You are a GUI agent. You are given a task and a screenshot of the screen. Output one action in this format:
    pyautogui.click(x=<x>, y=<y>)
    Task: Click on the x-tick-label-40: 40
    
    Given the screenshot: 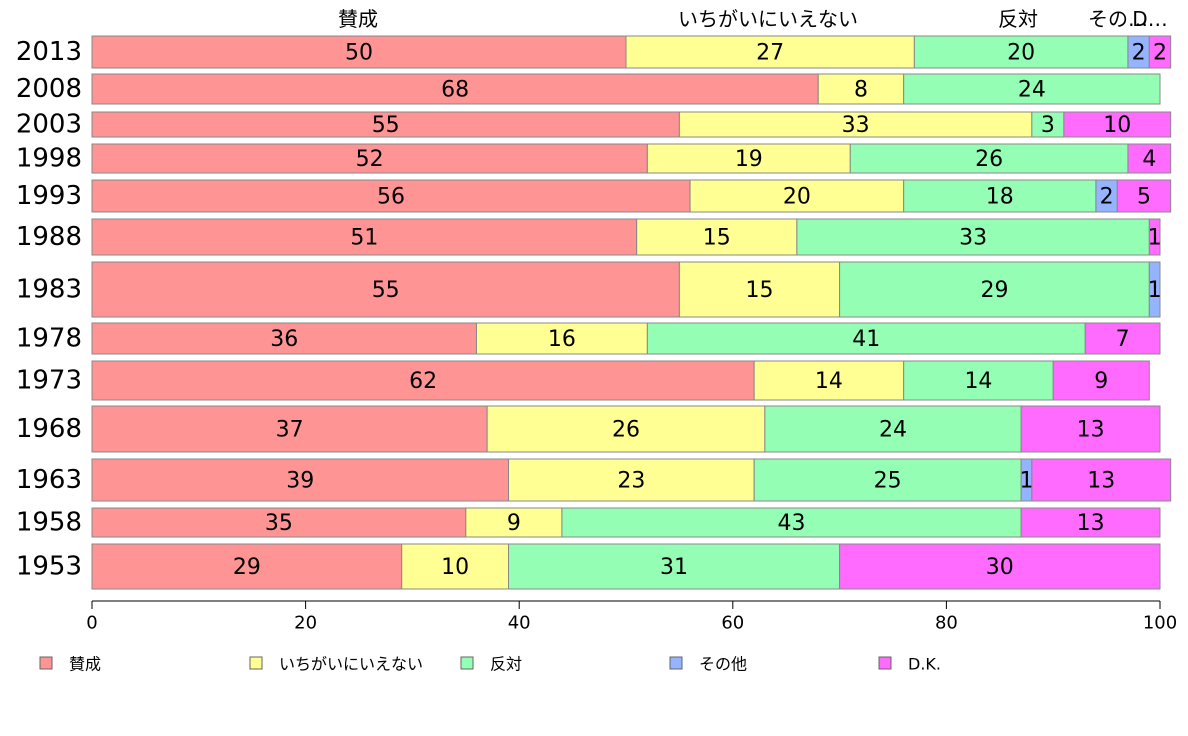 What is the action you would take?
    pyautogui.click(x=519, y=623)
    